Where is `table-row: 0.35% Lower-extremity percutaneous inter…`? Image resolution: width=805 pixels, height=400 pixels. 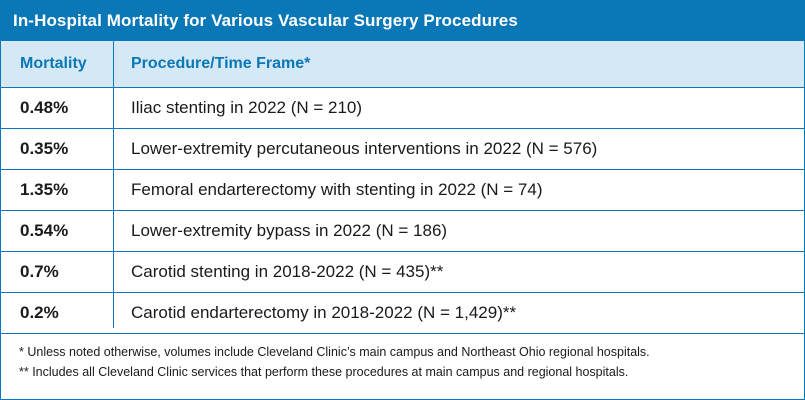 table-row: 0.35% Lower-extremity percutaneous inter… is located at coordinates (402, 149).